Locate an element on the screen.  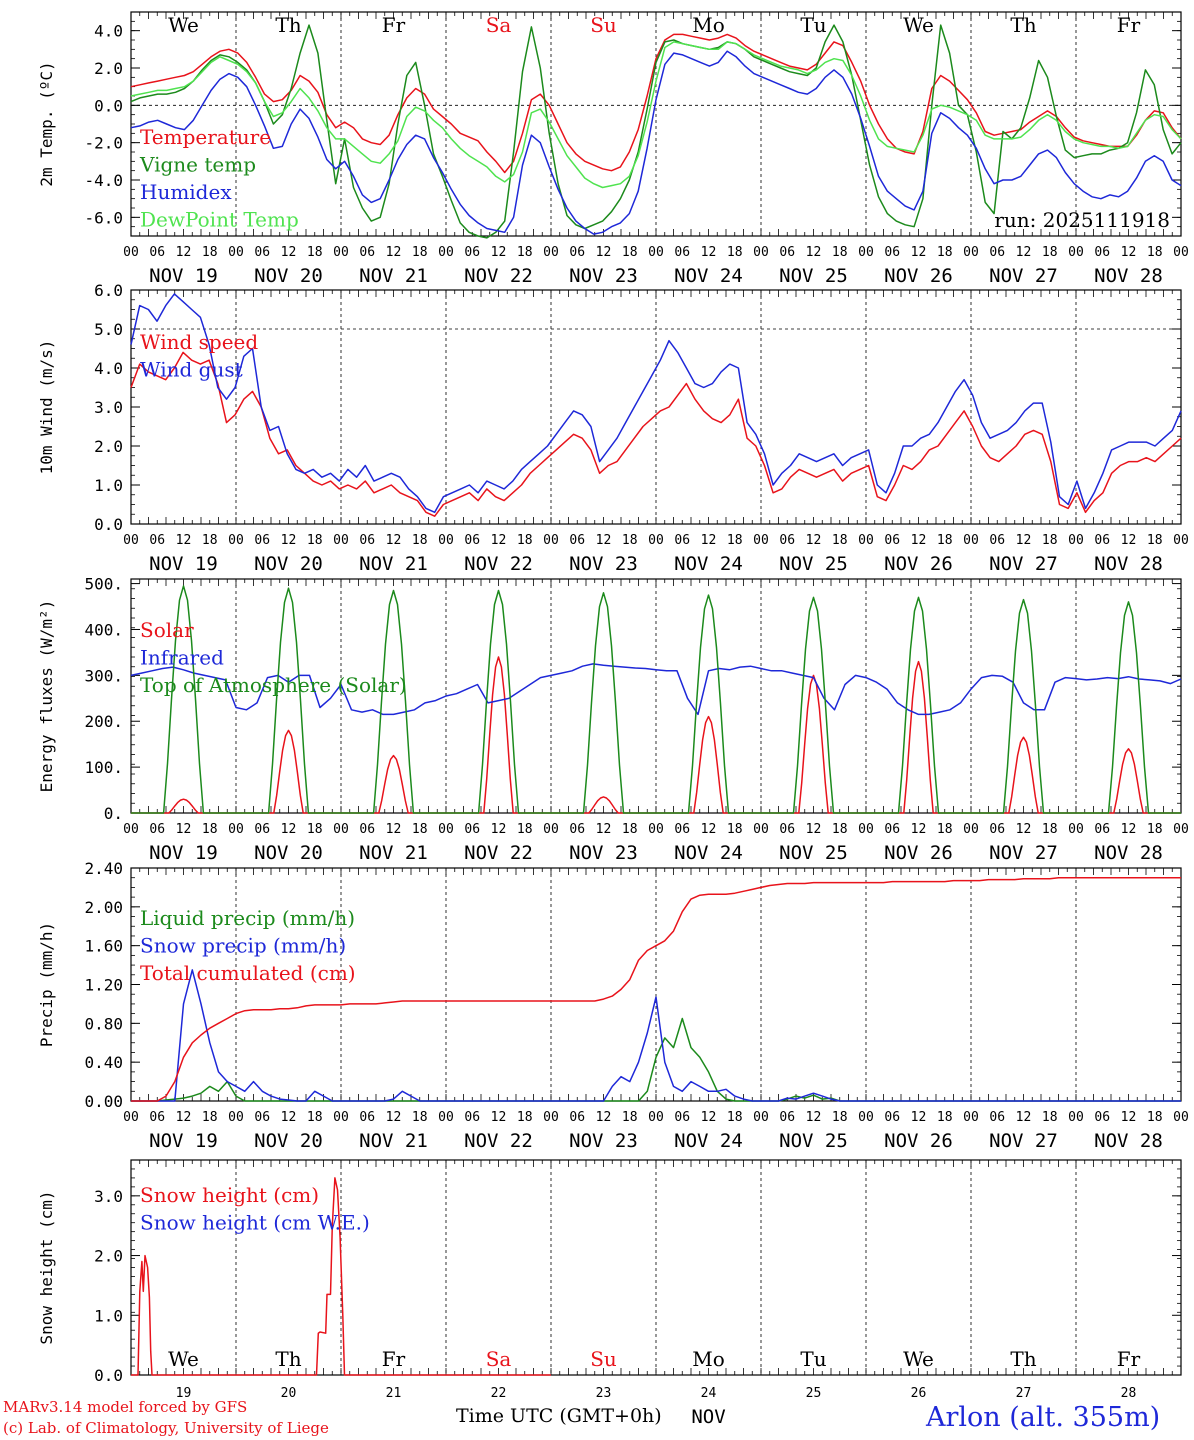
series-line-temperature is located at coordinates (656, 103).